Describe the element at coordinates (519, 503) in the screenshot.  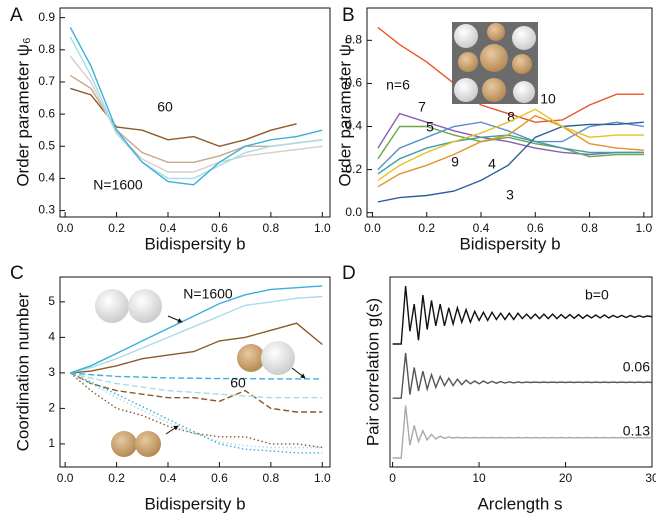
I see `x-axis-label: Arclength s` at that location.